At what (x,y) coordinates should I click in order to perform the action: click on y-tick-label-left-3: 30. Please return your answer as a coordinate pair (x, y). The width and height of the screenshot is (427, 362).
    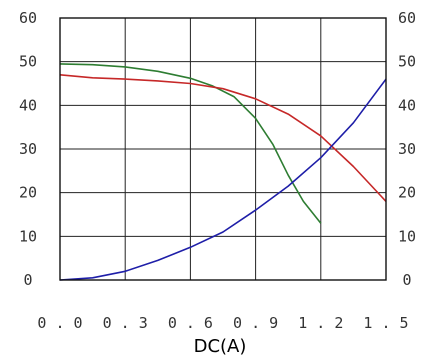
    Looking at the image, I should click on (28, 149).